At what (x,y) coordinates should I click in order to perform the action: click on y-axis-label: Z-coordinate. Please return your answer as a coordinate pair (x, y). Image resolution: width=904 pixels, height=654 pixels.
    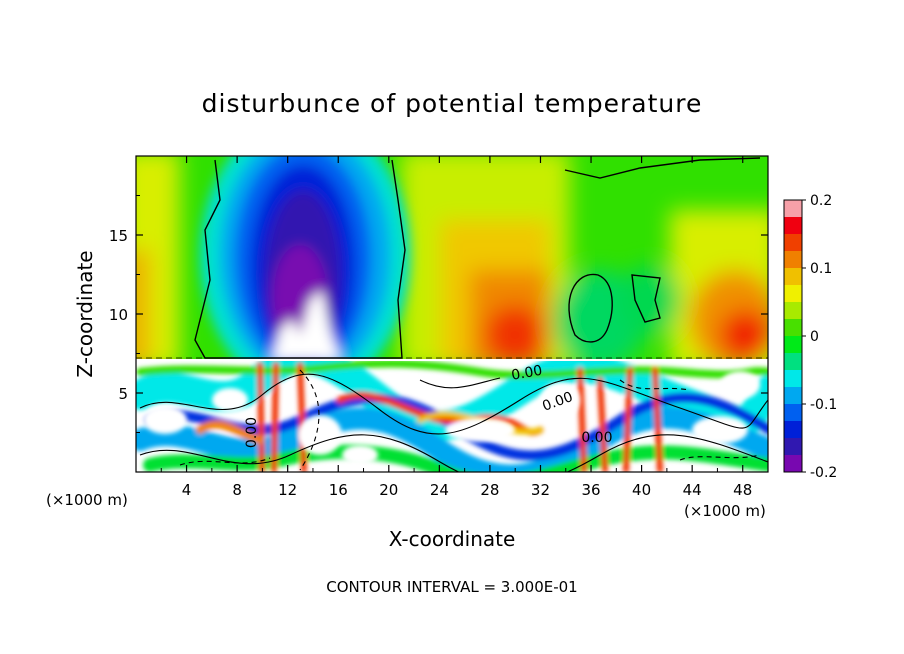
    Looking at the image, I should click on (85, 313).